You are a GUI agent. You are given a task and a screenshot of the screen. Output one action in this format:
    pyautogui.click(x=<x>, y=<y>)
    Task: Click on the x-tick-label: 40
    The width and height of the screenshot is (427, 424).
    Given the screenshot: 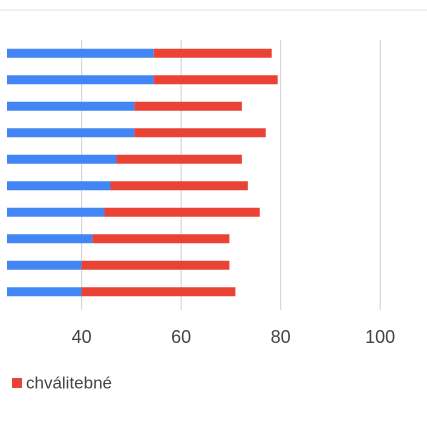 What is the action you would take?
    pyautogui.click(x=82, y=337)
    